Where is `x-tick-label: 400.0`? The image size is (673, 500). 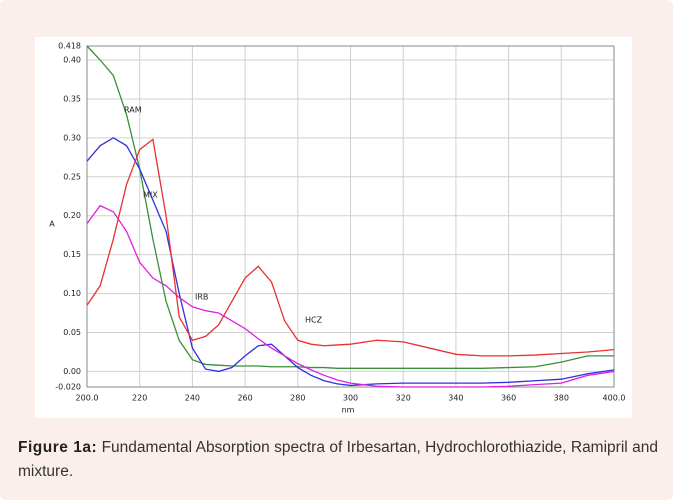
x-tick-label: 400.0 is located at coordinates (614, 398).